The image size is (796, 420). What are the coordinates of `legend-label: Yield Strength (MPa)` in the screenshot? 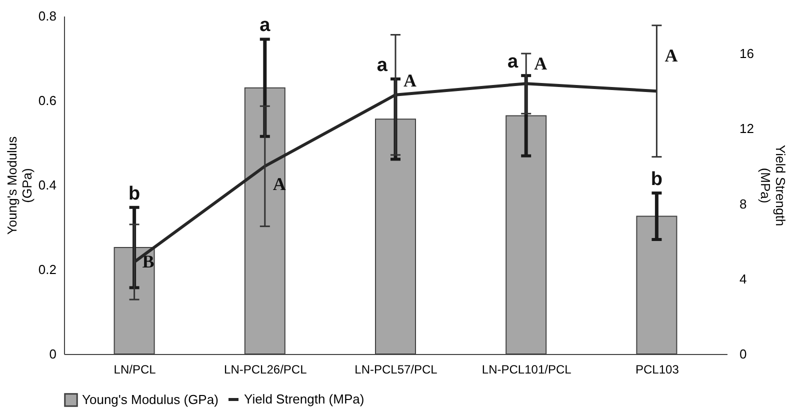 It's located at (304, 399).